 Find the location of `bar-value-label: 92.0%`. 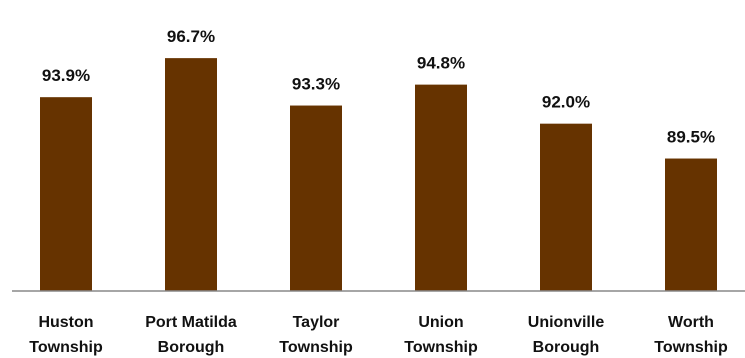

bar-value-label: 92.0% is located at coordinates (566, 102).